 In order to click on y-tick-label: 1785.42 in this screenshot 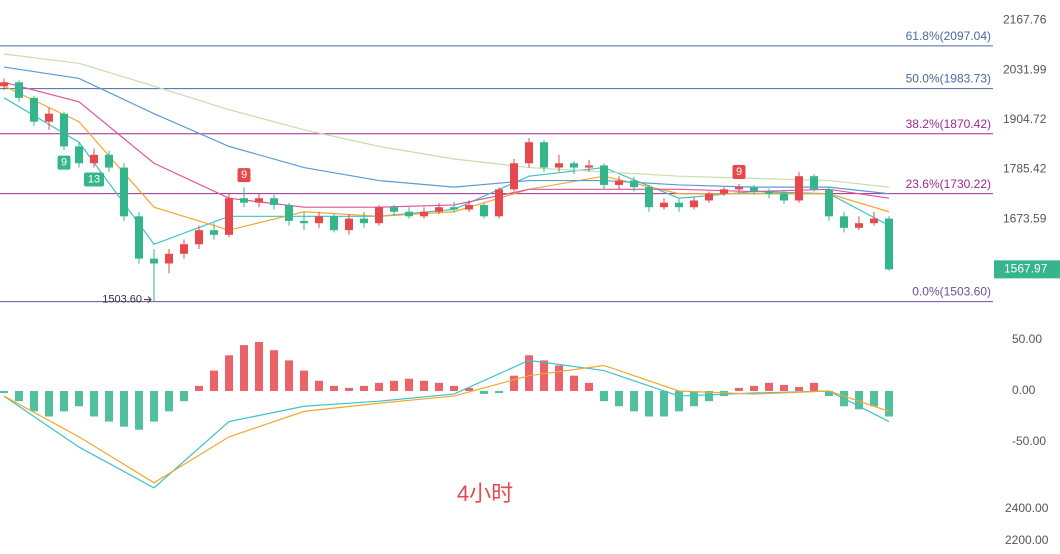, I will do `click(1025, 169)`.